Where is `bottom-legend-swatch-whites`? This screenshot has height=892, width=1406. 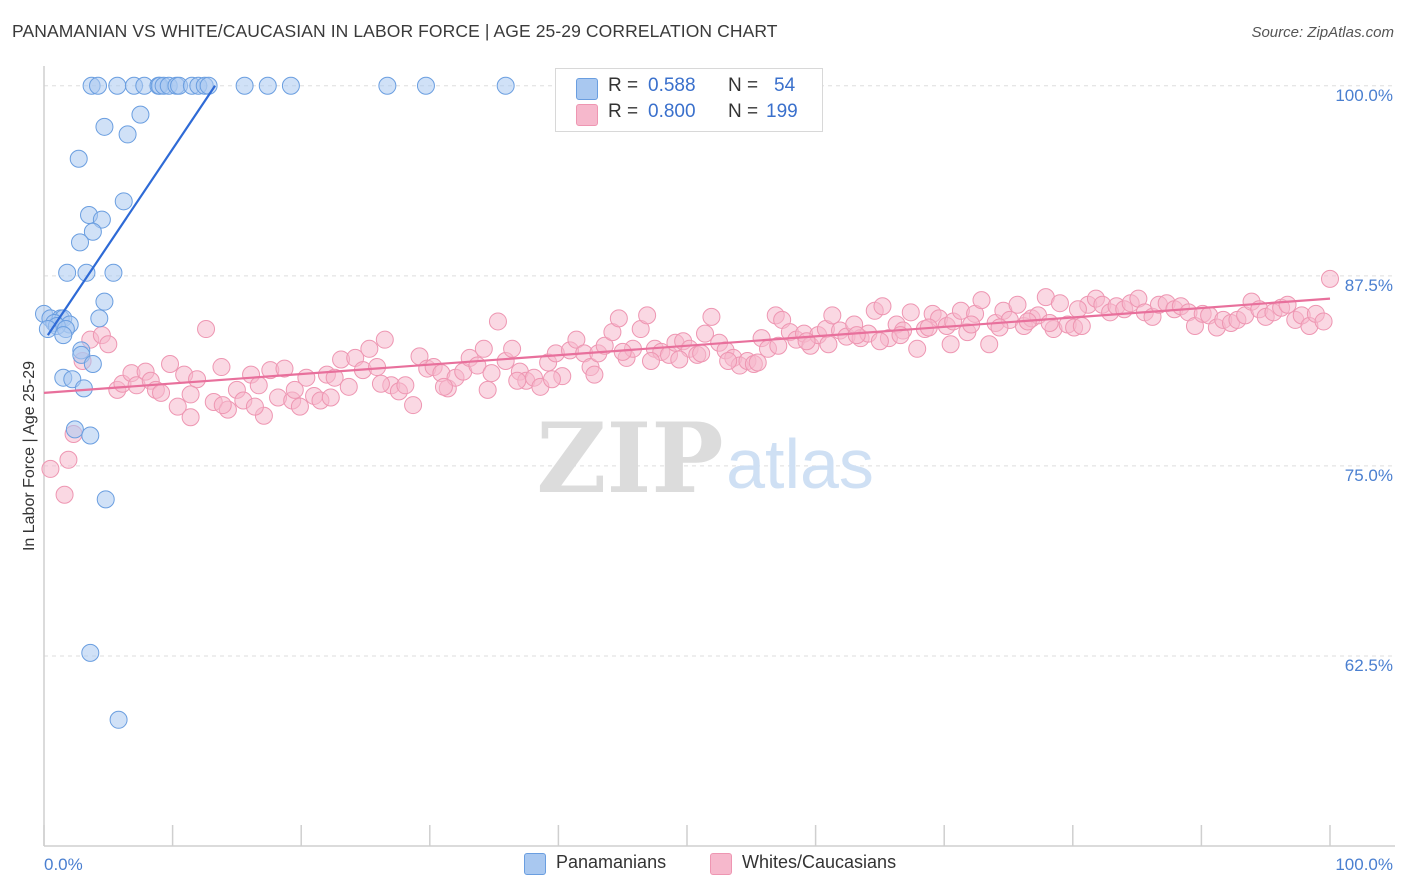 bottom-legend-swatch-whites is located at coordinates (721, 864).